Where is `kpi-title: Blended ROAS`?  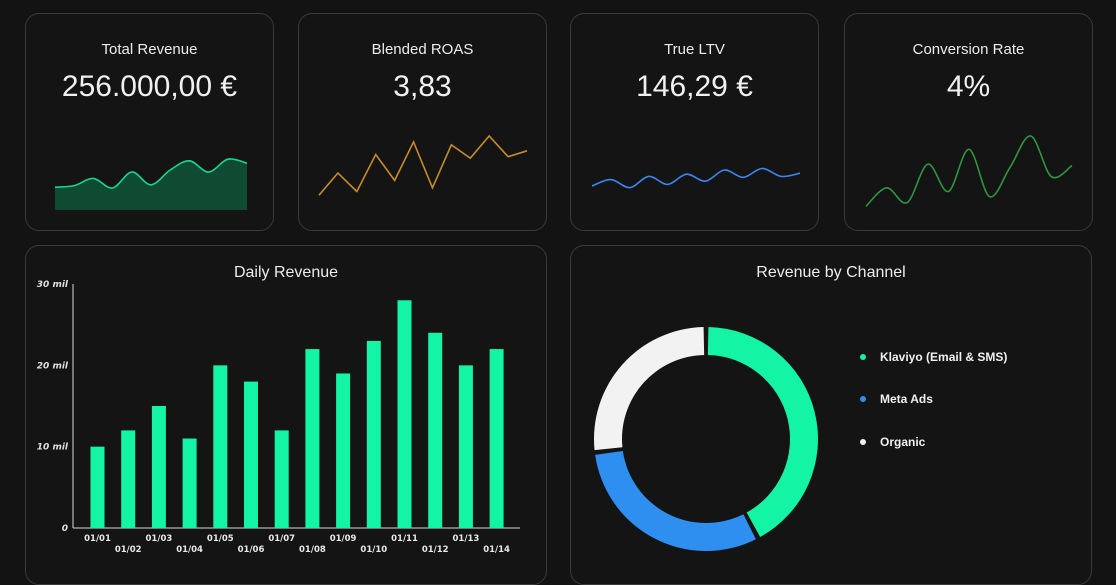 kpi-title: Blended ROAS is located at coordinates (422, 49).